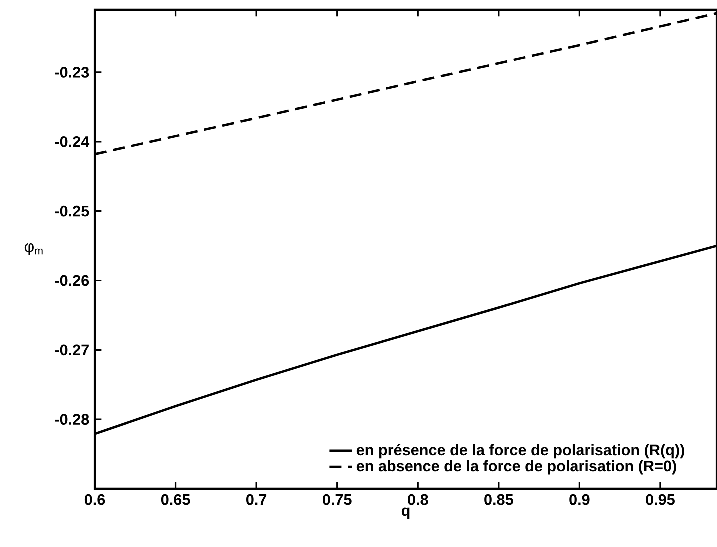  I want to click on legend-label: en absence de la force de polarisation (R=0), so click(516, 467).